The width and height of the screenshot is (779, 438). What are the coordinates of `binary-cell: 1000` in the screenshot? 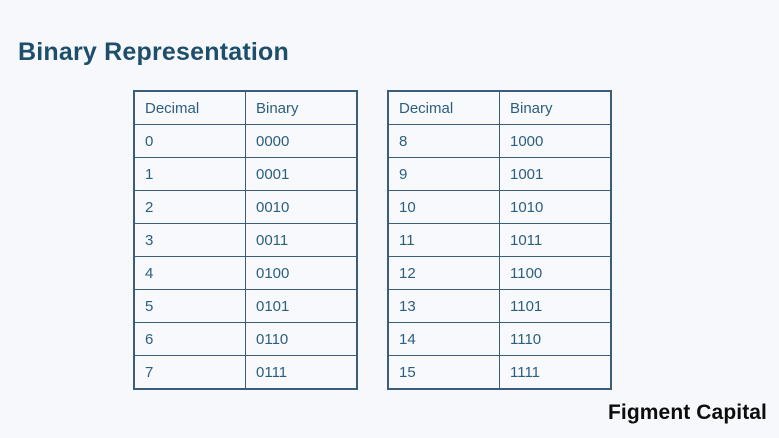 It's located at (555, 141).